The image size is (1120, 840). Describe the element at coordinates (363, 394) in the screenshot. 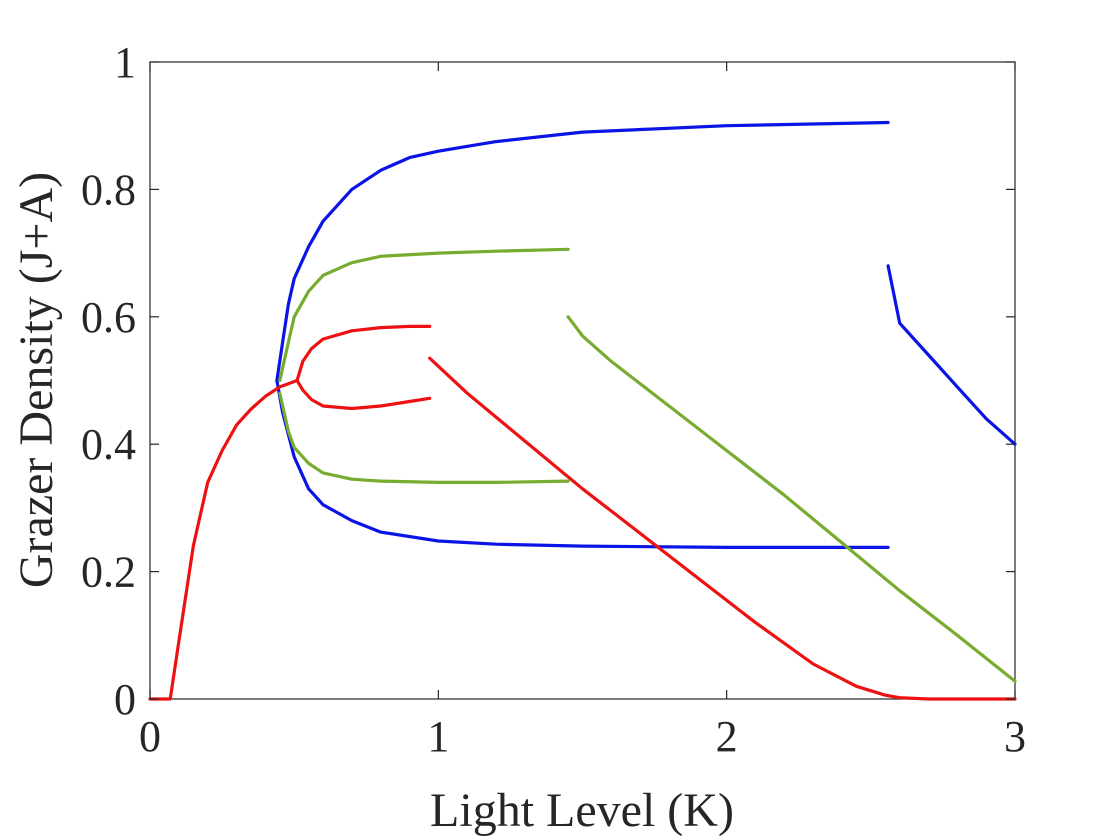

I see `series-red-lower-branch` at that location.